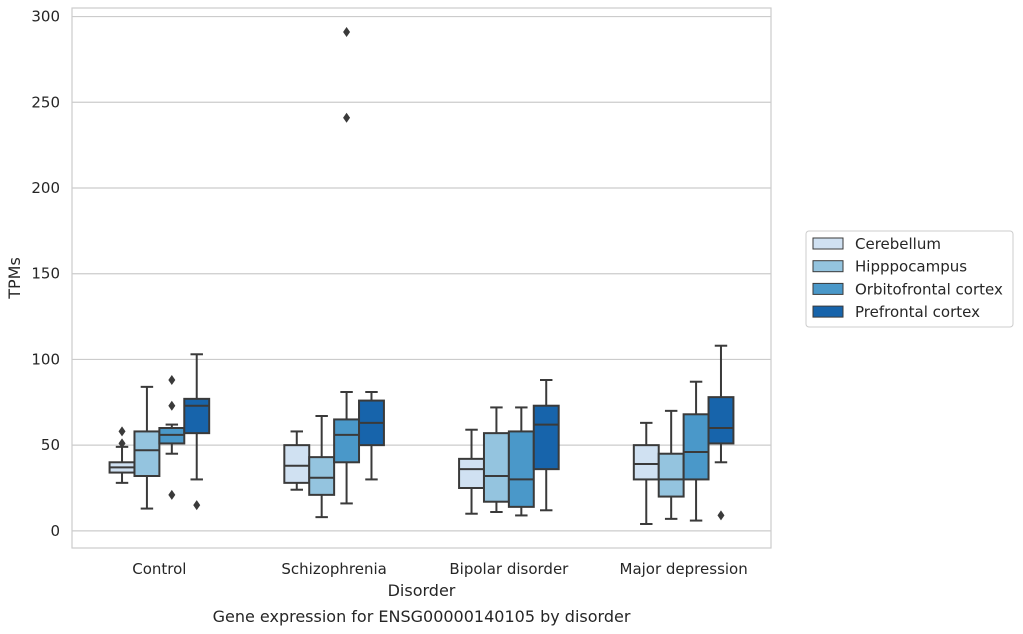 The image size is (1023, 634). I want to click on x-tick-label: Major depression, so click(684, 569).